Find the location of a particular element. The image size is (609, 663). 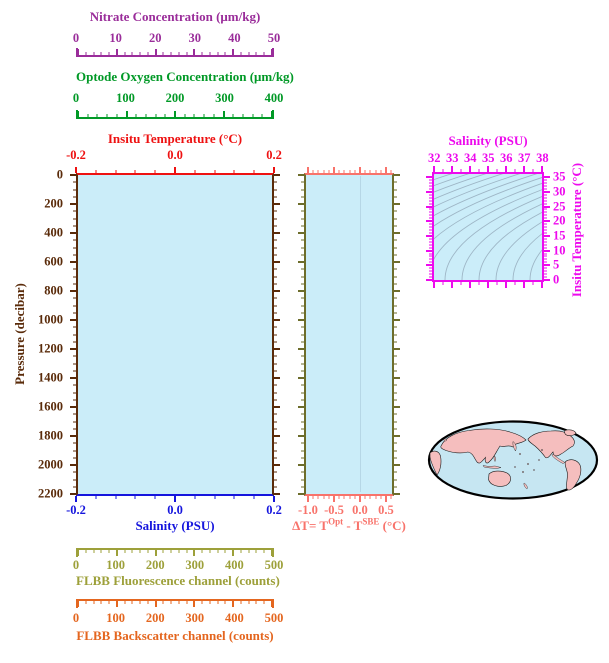

island-japan is located at coordinates (514, 446).